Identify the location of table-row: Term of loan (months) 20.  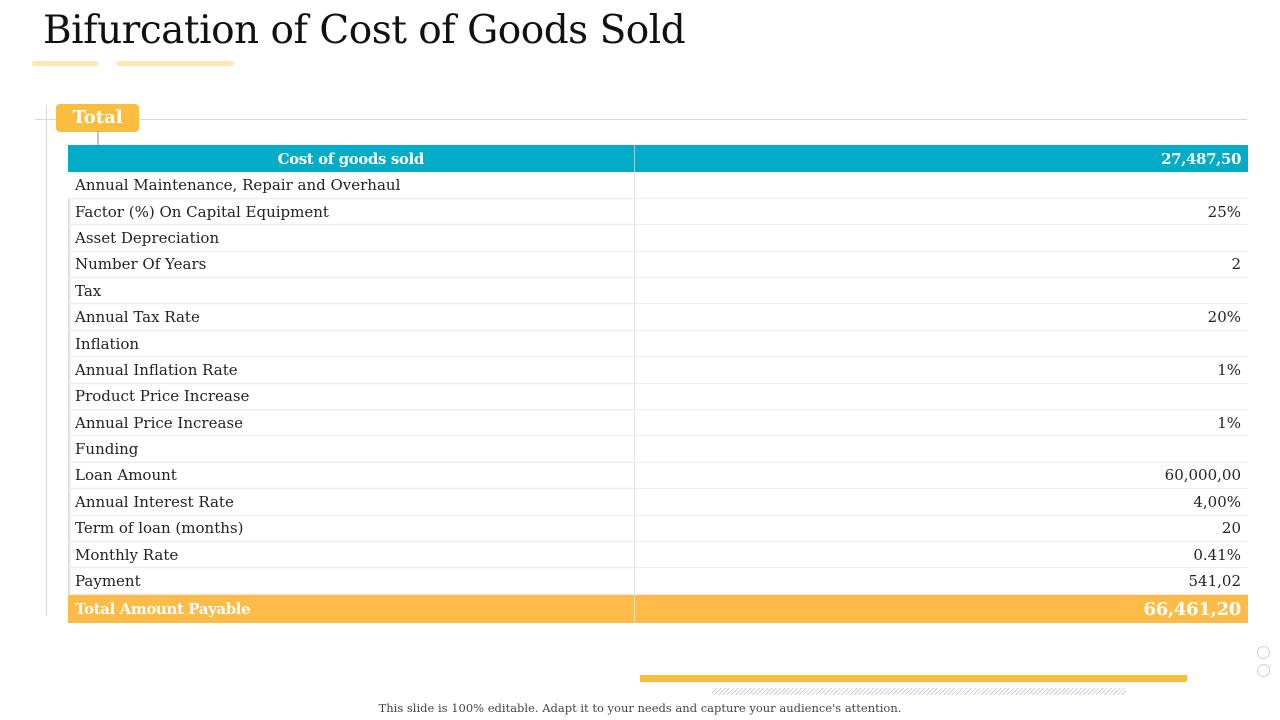
(658, 528).